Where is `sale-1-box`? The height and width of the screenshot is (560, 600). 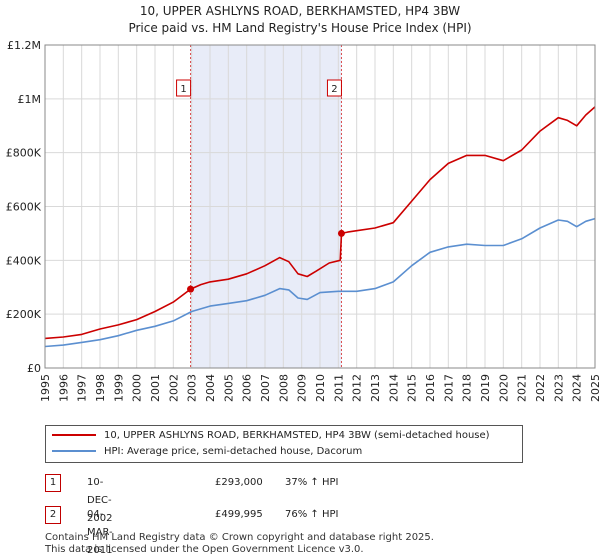 sale-1-box is located at coordinates (184, 88).